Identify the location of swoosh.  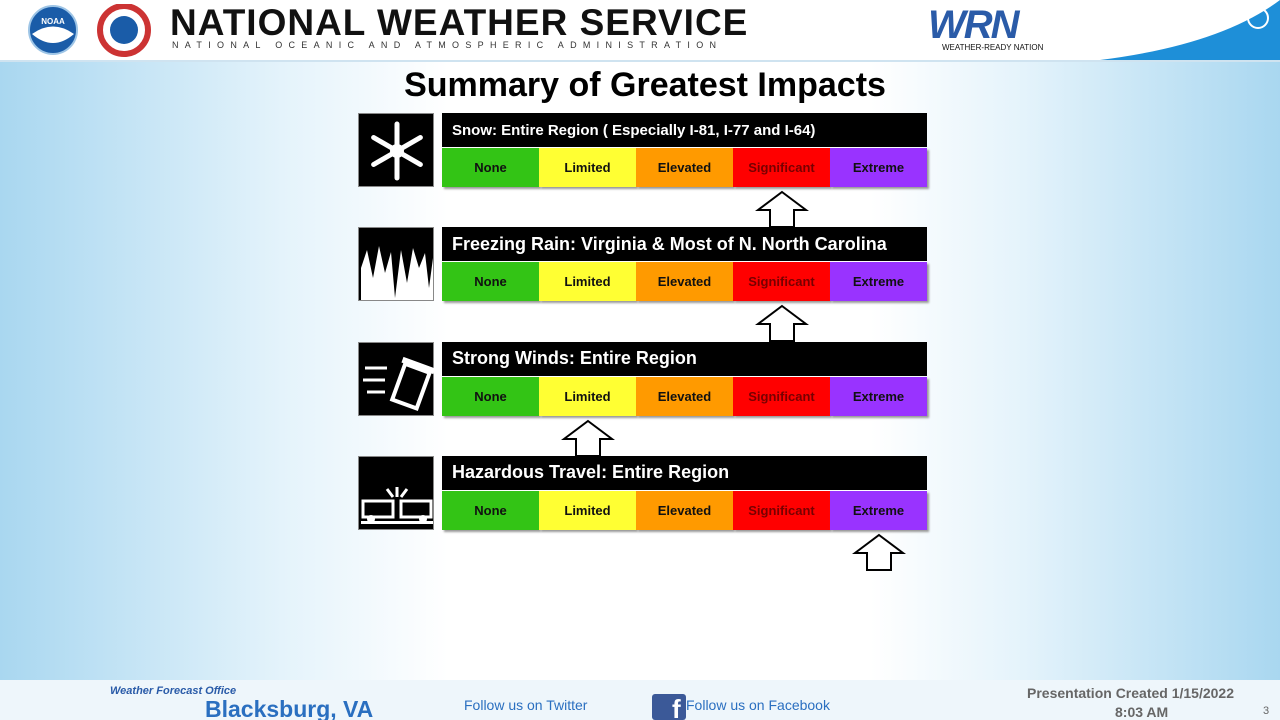
(1190, 30).